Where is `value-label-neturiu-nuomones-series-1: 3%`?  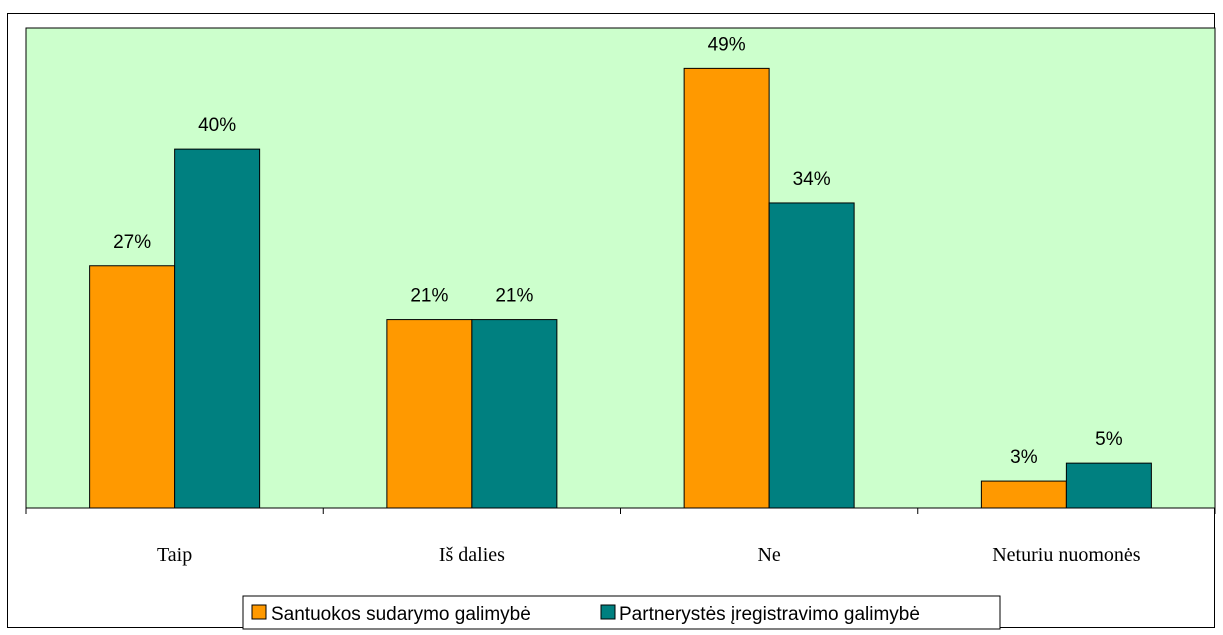
value-label-neturiu-nuomones-series-1: 3% is located at coordinates (1024, 457).